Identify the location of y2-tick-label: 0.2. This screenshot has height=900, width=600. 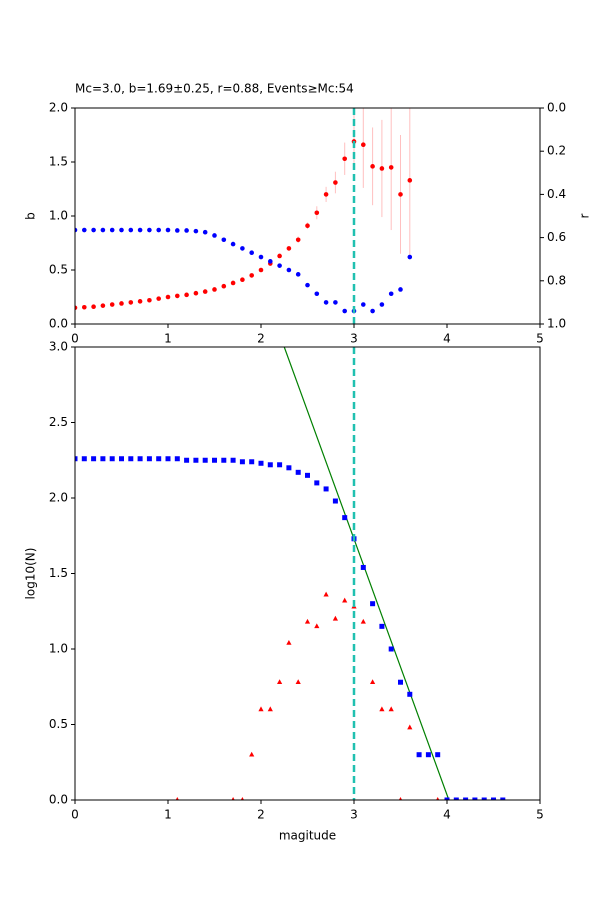
(556, 151).